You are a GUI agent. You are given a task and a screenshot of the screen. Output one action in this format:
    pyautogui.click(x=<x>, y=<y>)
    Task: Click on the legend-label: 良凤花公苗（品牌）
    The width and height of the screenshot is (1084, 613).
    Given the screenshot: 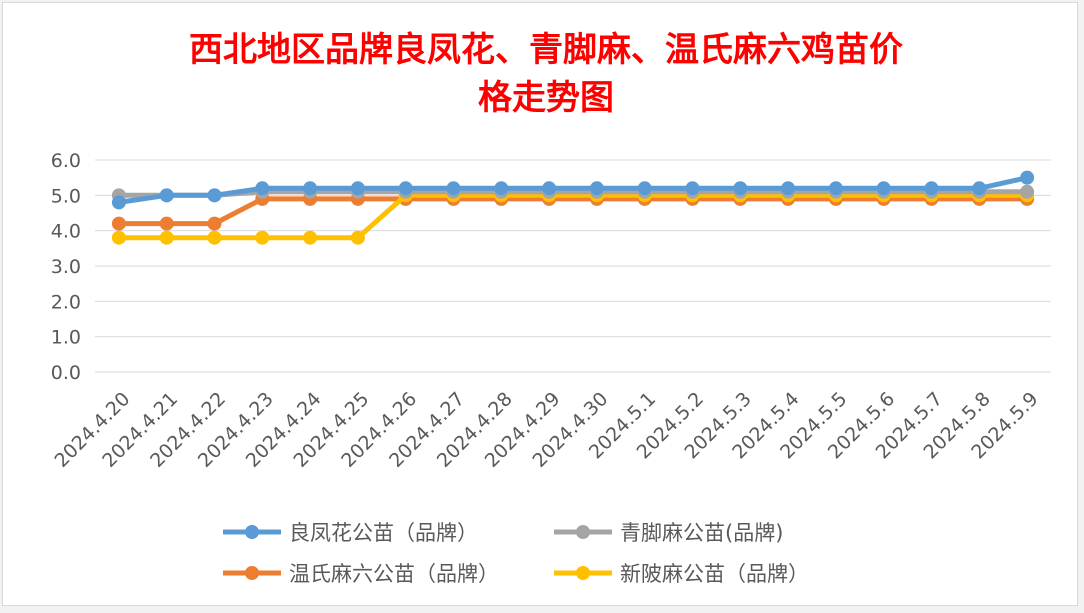 What is the action you would take?
    pyautogui.click(x=383, y=533)
    